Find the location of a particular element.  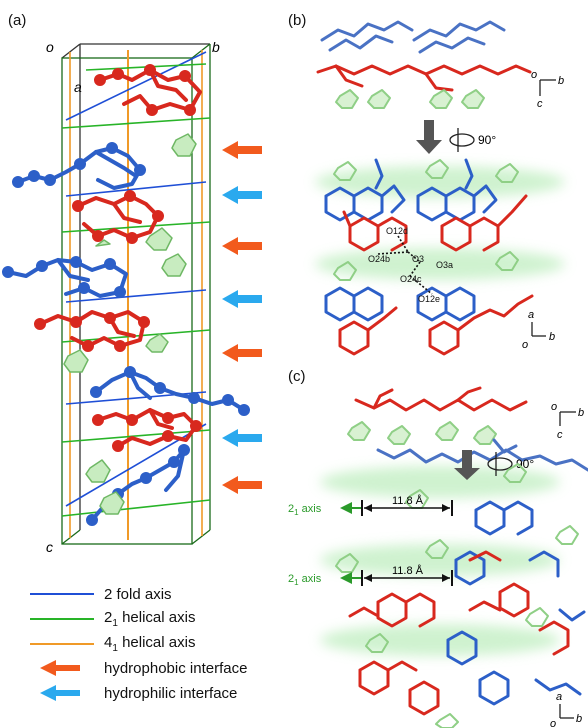

legend-2fold: 2 fold axis is located at coordinates (101, 594).